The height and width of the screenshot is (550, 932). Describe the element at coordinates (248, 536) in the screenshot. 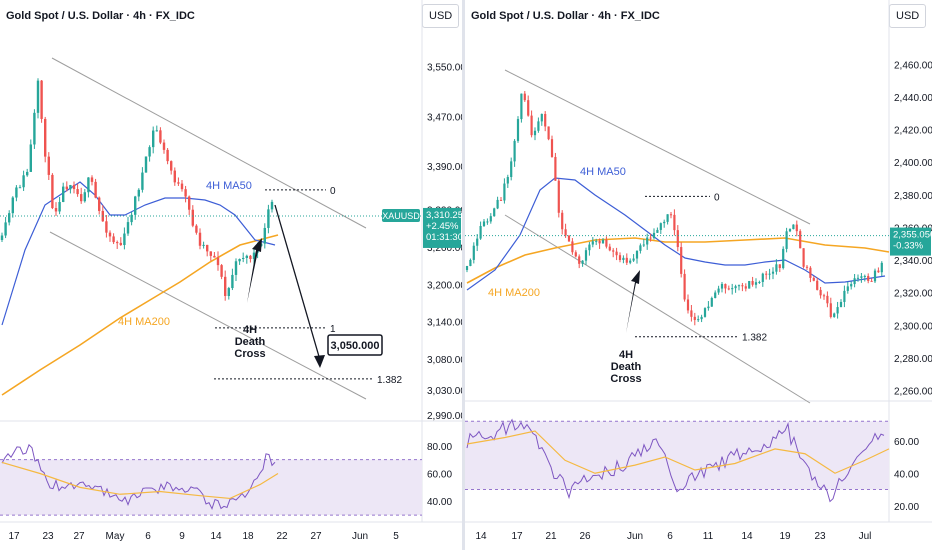

I see `time-tick-label: 18` at that location.